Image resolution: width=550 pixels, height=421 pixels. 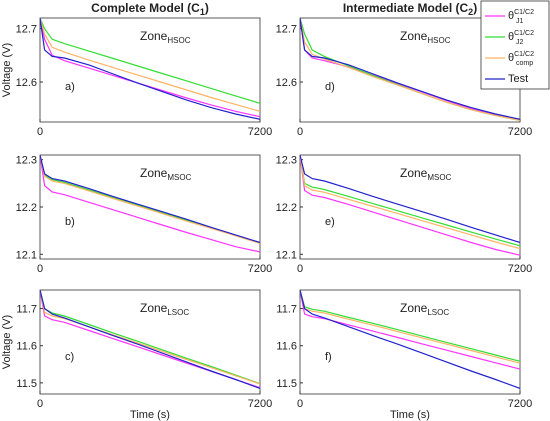 I want to click on text-part: Intermediate Model (C, so click(x=406, y=8).